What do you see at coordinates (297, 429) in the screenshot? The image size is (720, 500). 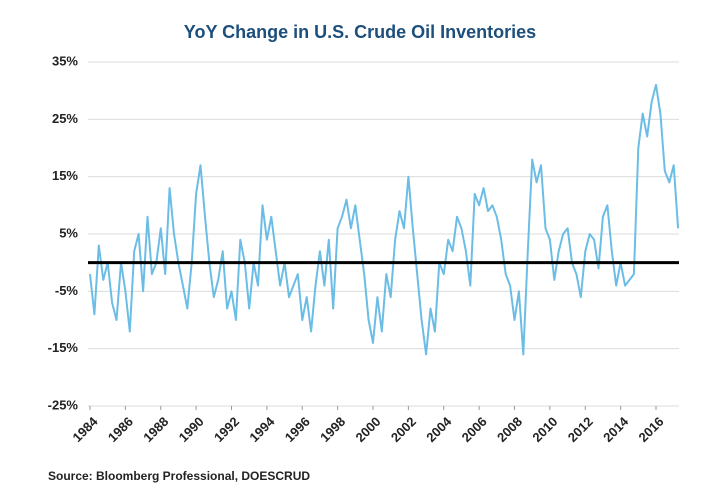 I see `x-tick-label: 1996` at bounding box center [297, 429].